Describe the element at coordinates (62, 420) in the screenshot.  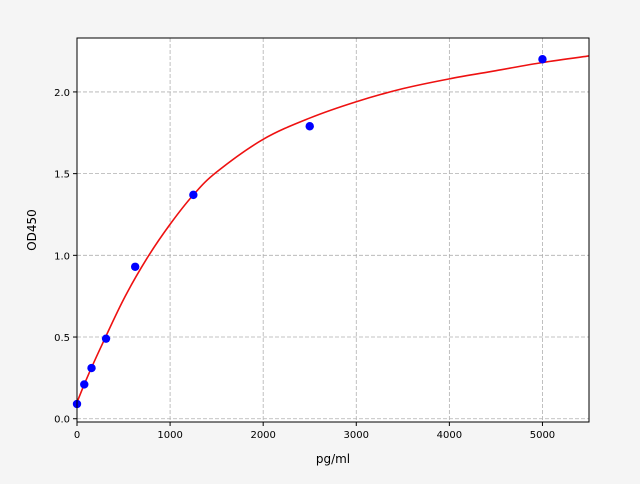
I see `y-tick-label: 0.0` at that location.